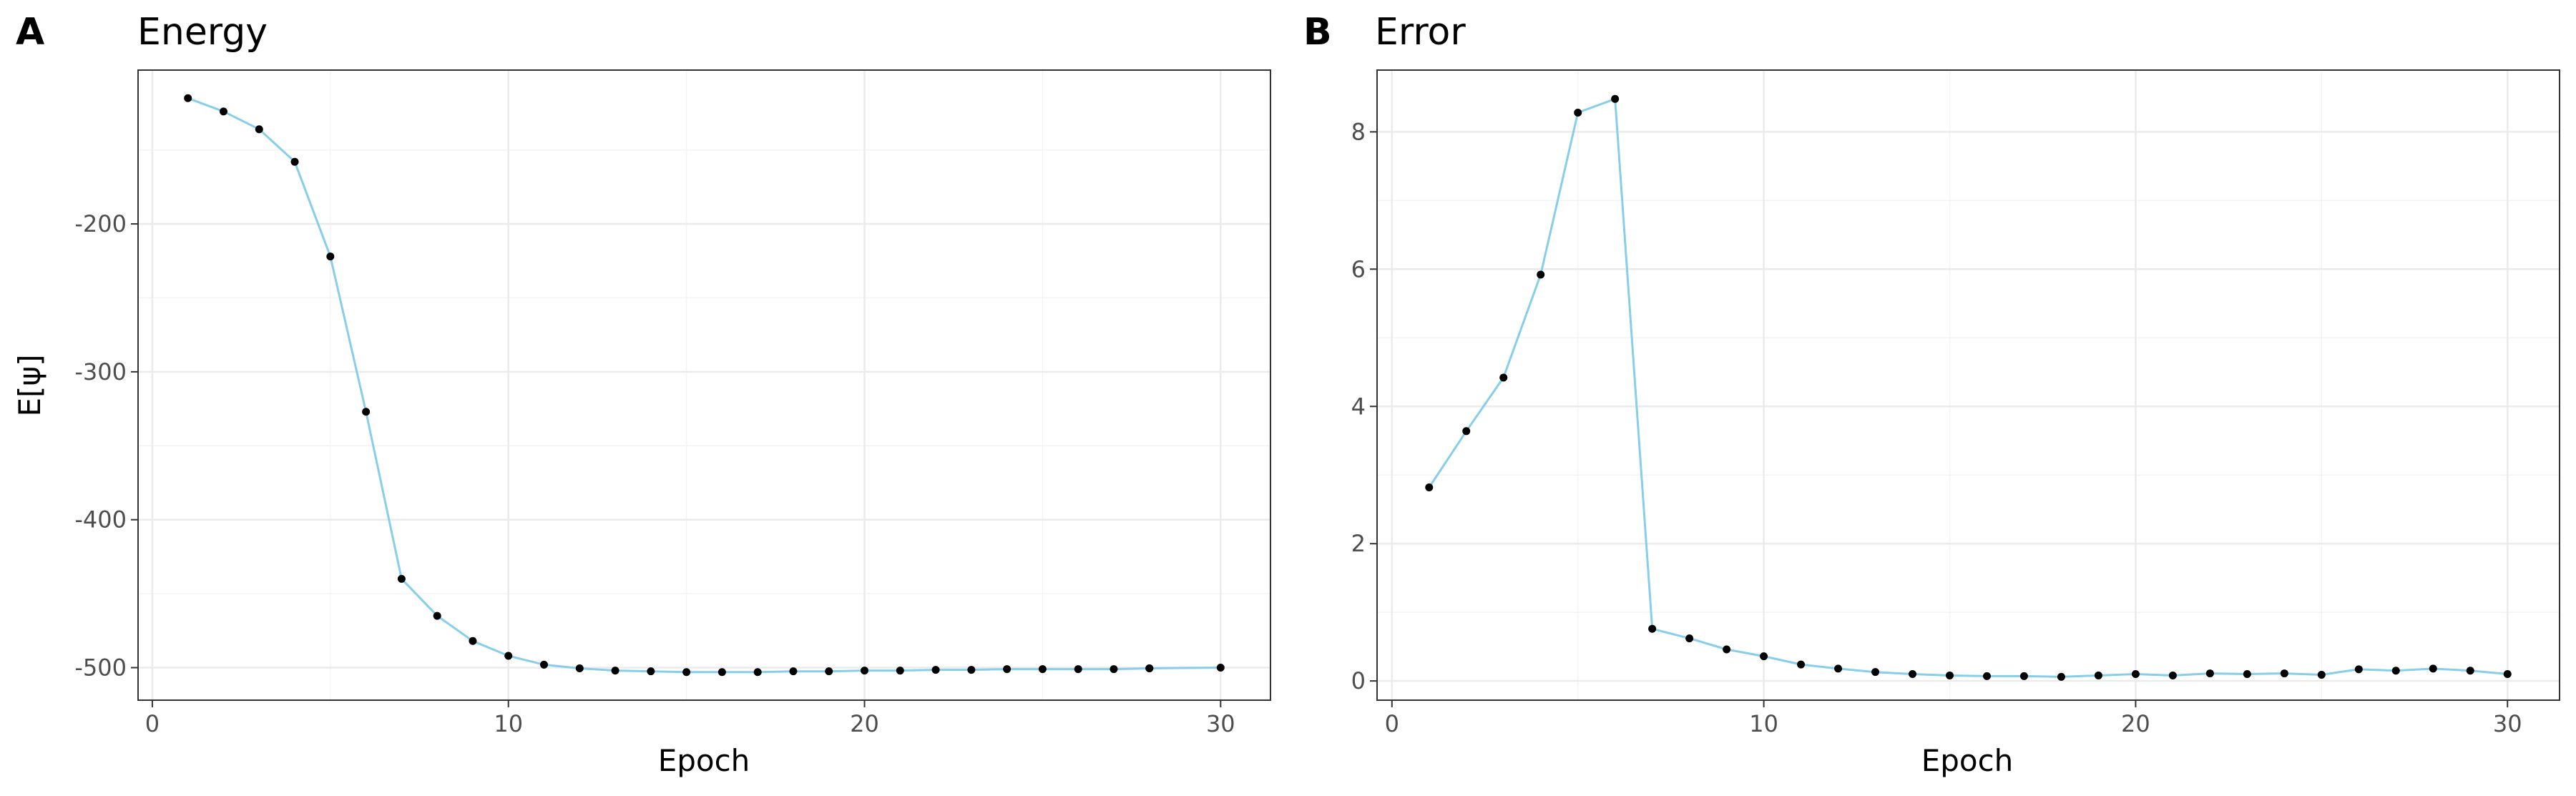  What do you see at coordinates (100, 520) in the screenshot?
I see `panel-a-y-tick-label: -400` at bounding box center [100, 520].